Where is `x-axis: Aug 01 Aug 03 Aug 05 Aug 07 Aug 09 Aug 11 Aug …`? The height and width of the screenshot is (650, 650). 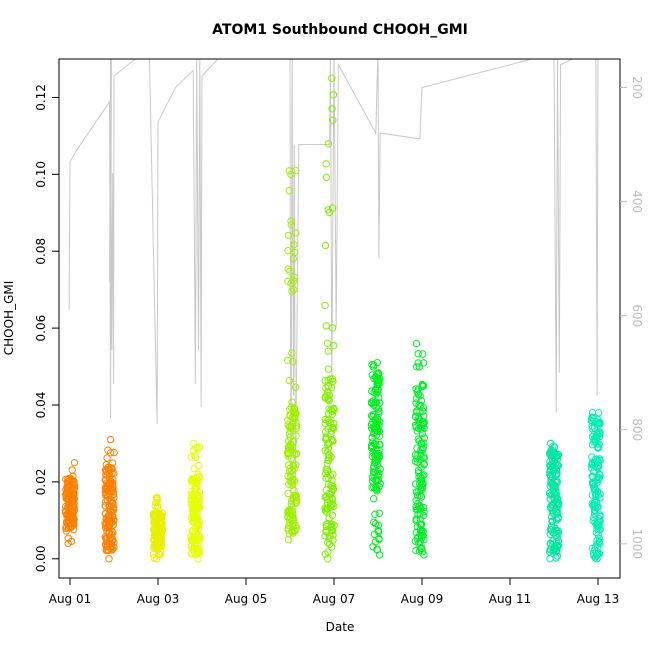
x-axis: Aug 01 Aug 03 Aug 05 Aug 07 Aug 09 Aug 11 Aug … is located at coordinates (334, 592).